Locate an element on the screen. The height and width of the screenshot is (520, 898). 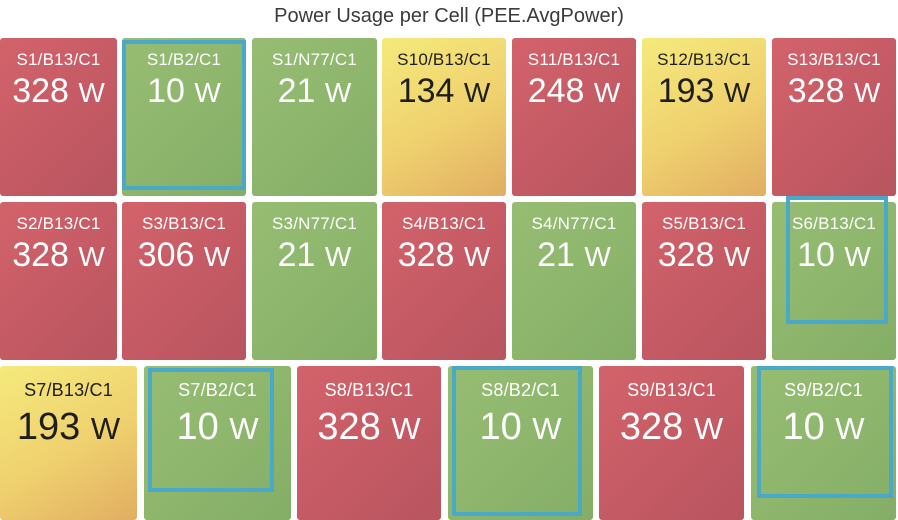
cell-tile: S8/B2/C1 10 W is located at coordinates (520, 443).